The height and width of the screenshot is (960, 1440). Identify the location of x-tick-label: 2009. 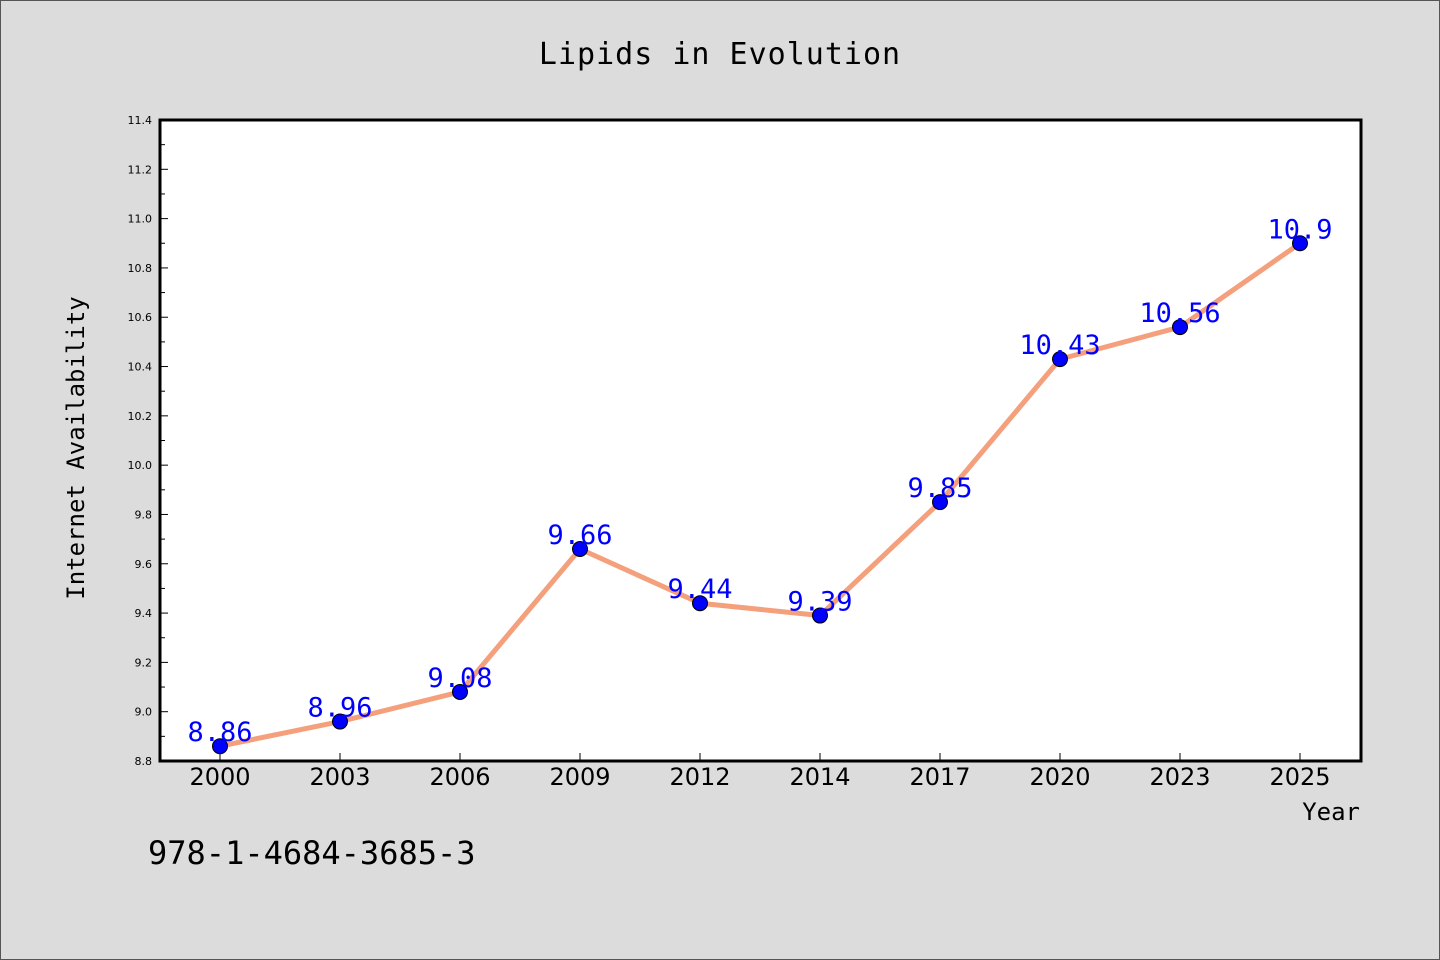
(579, 777).